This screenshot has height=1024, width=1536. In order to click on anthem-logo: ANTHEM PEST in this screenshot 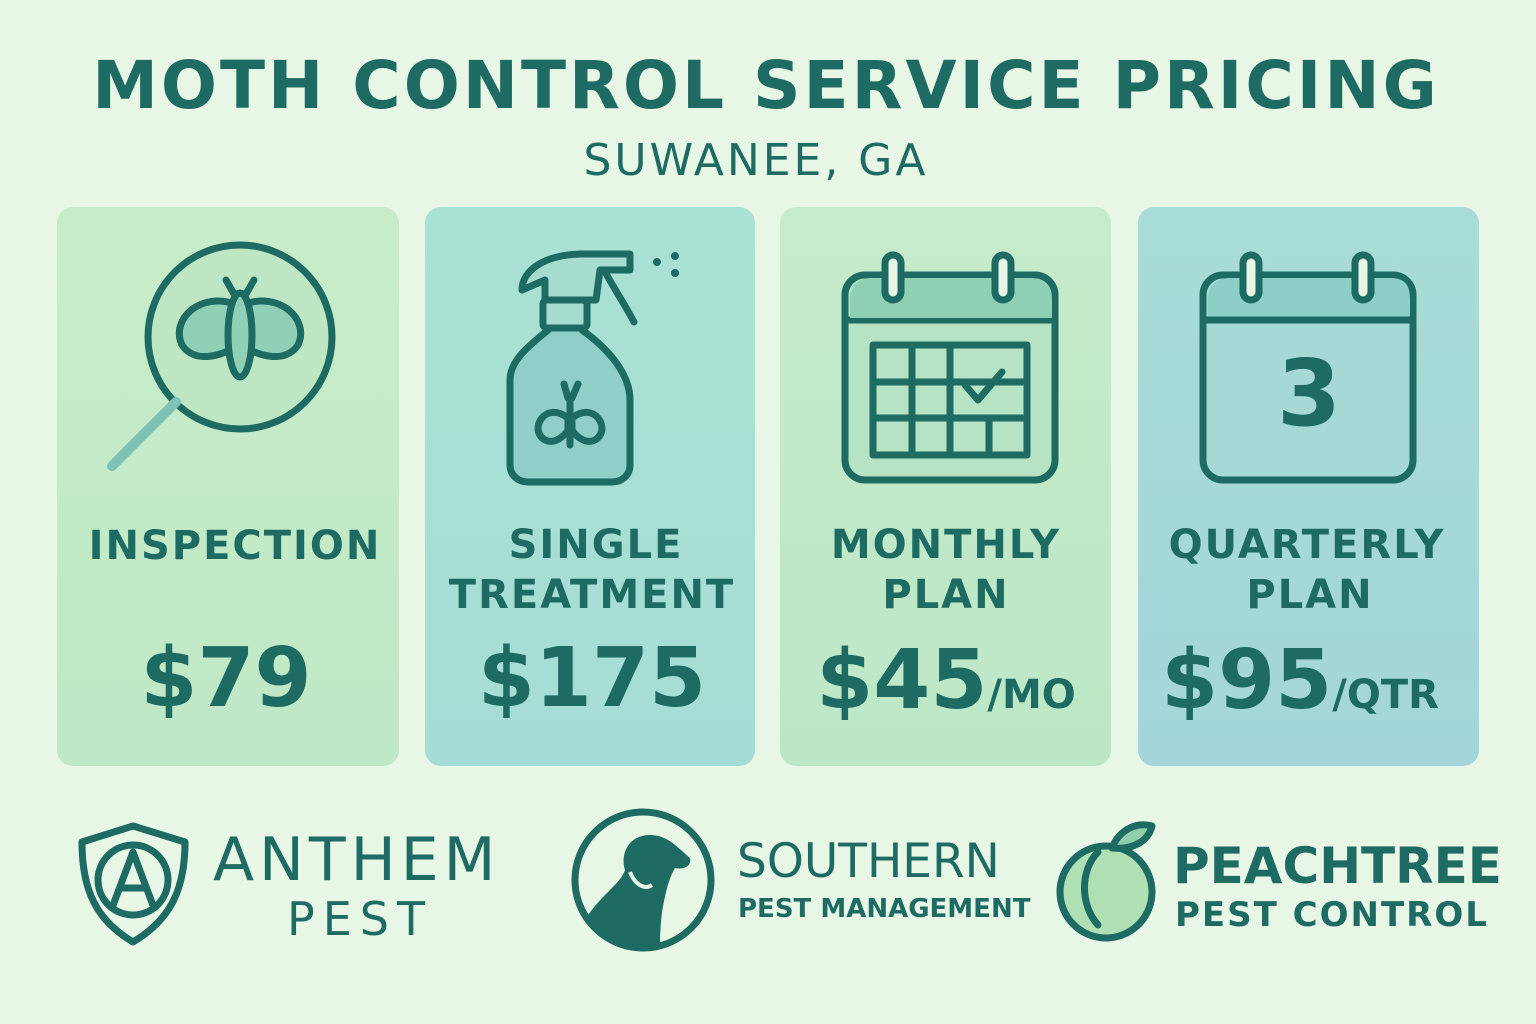, I will do `click(289, 884)`.